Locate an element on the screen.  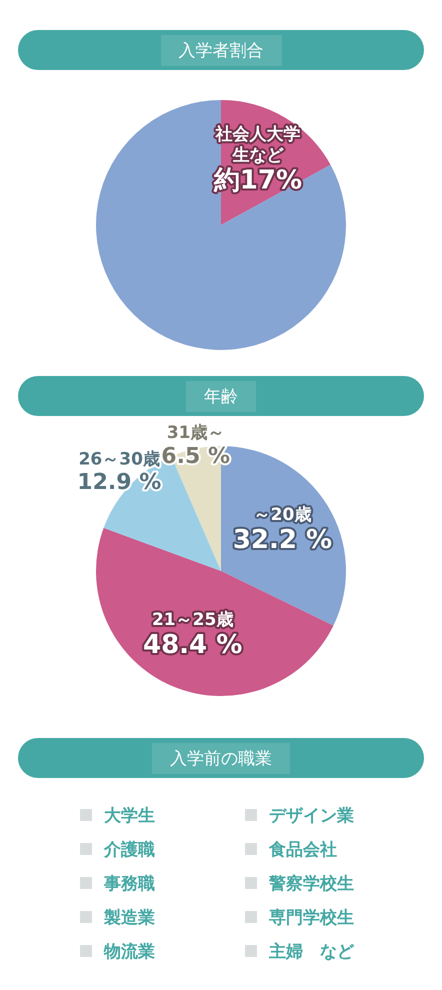
slice-label: 26～30歳 is located at coordinates (119, 459).